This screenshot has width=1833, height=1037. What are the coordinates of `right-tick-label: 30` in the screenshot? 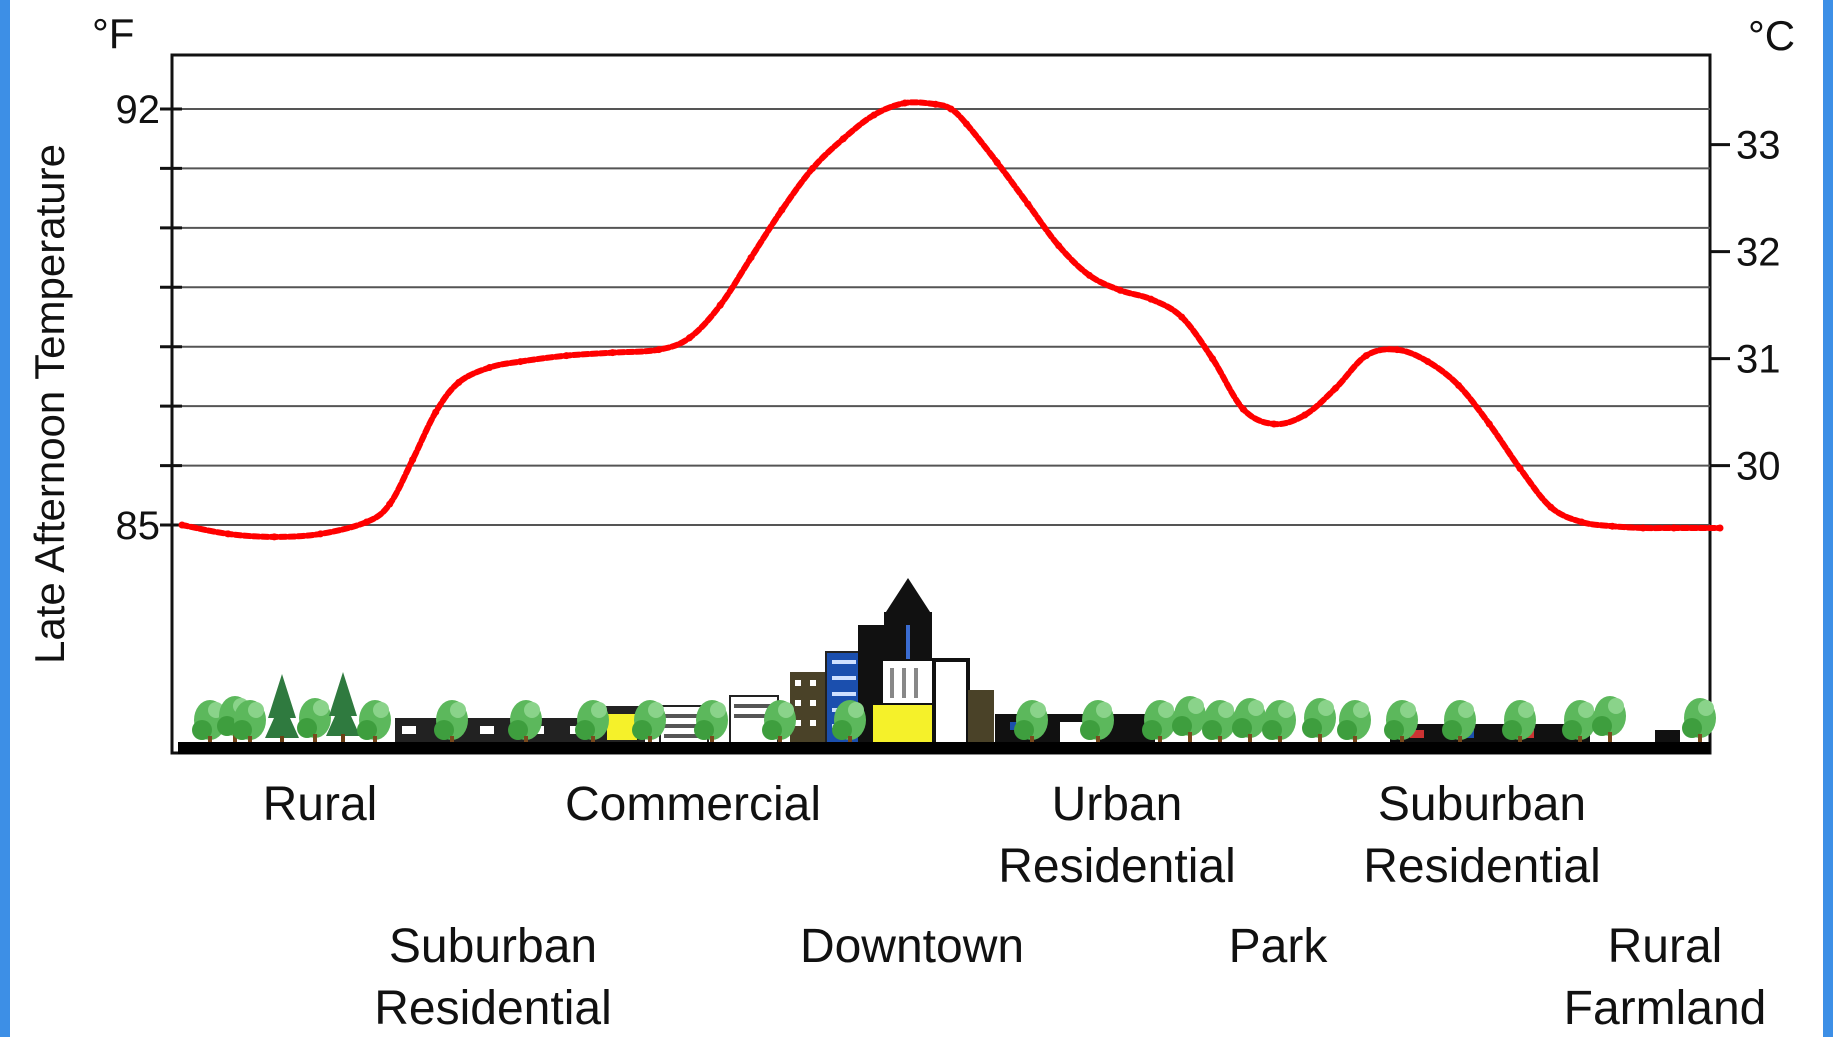 It's located at (1758, 467).